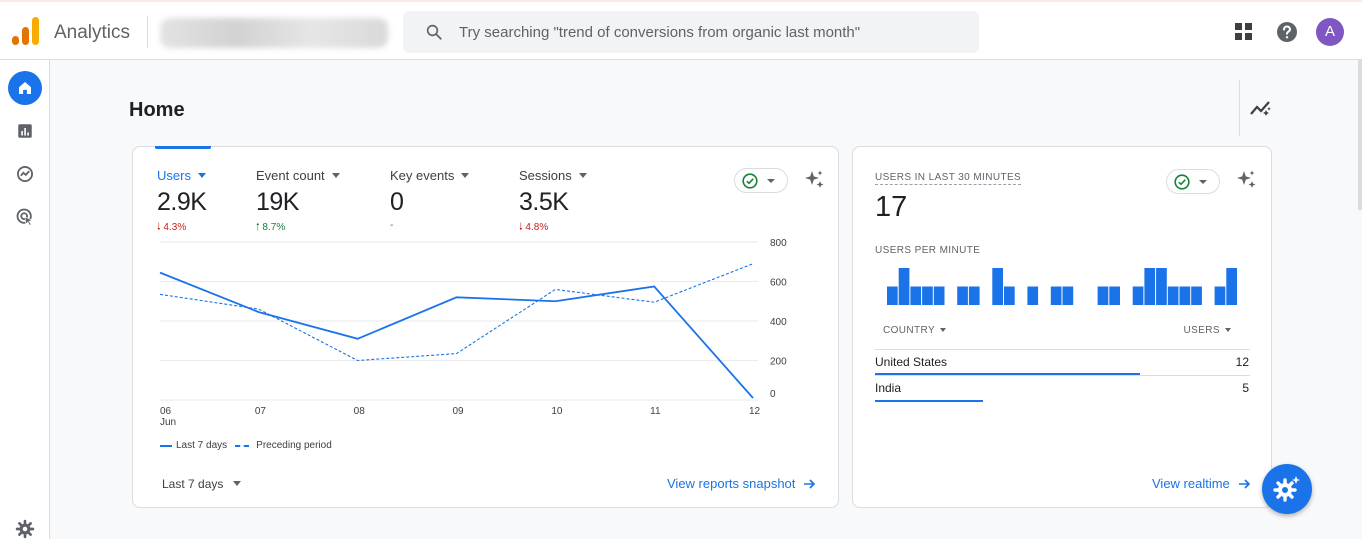 This screenshot has width=1362, height=539. What do you see at coordinates (1007, 374) in the screenshot?
I see `row-share-bar` at bounding box center [1007, 374].